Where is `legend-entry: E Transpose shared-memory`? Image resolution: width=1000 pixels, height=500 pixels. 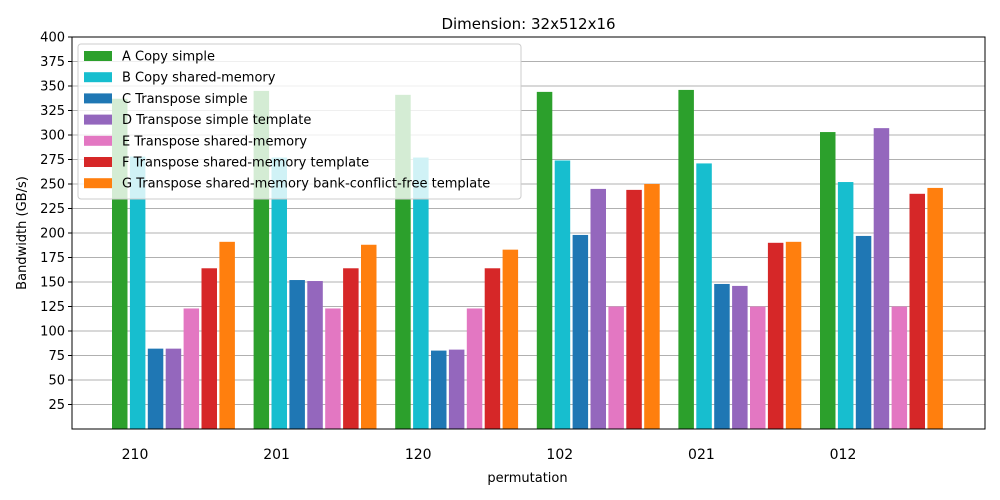 legend-entry: E Transpose shared-memory is located at coordinates (214, 141).